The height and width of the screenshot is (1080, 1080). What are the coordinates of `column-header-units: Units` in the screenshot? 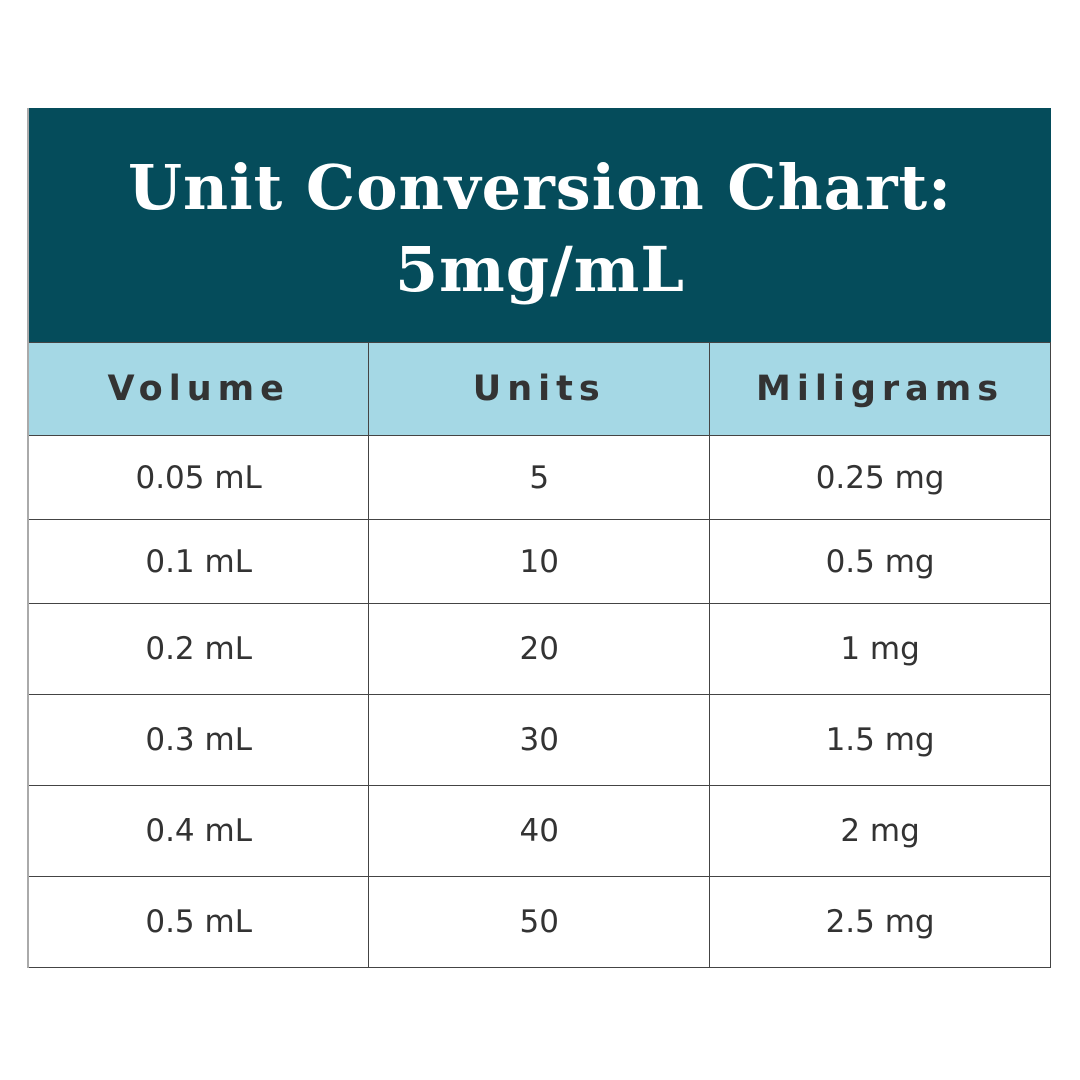 It's located at (539, 389).